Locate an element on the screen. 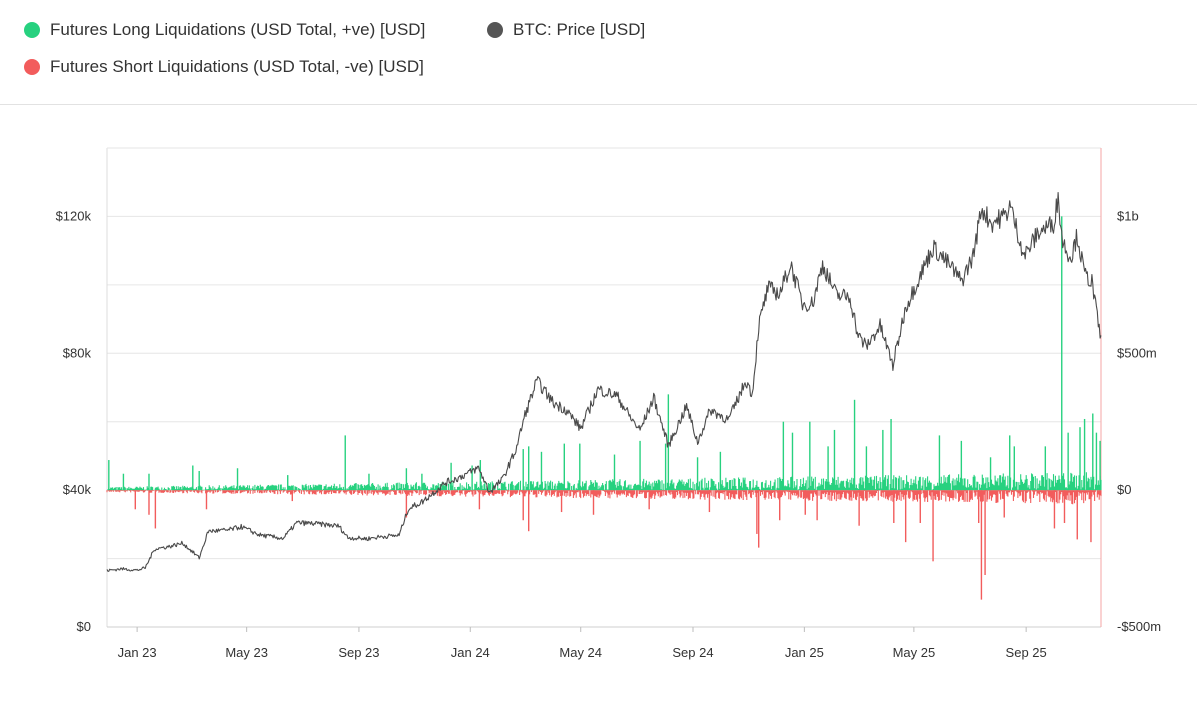 The image size is (1197, 704). left-axis-tick-2: $80k is located at coordinates (77, 352).